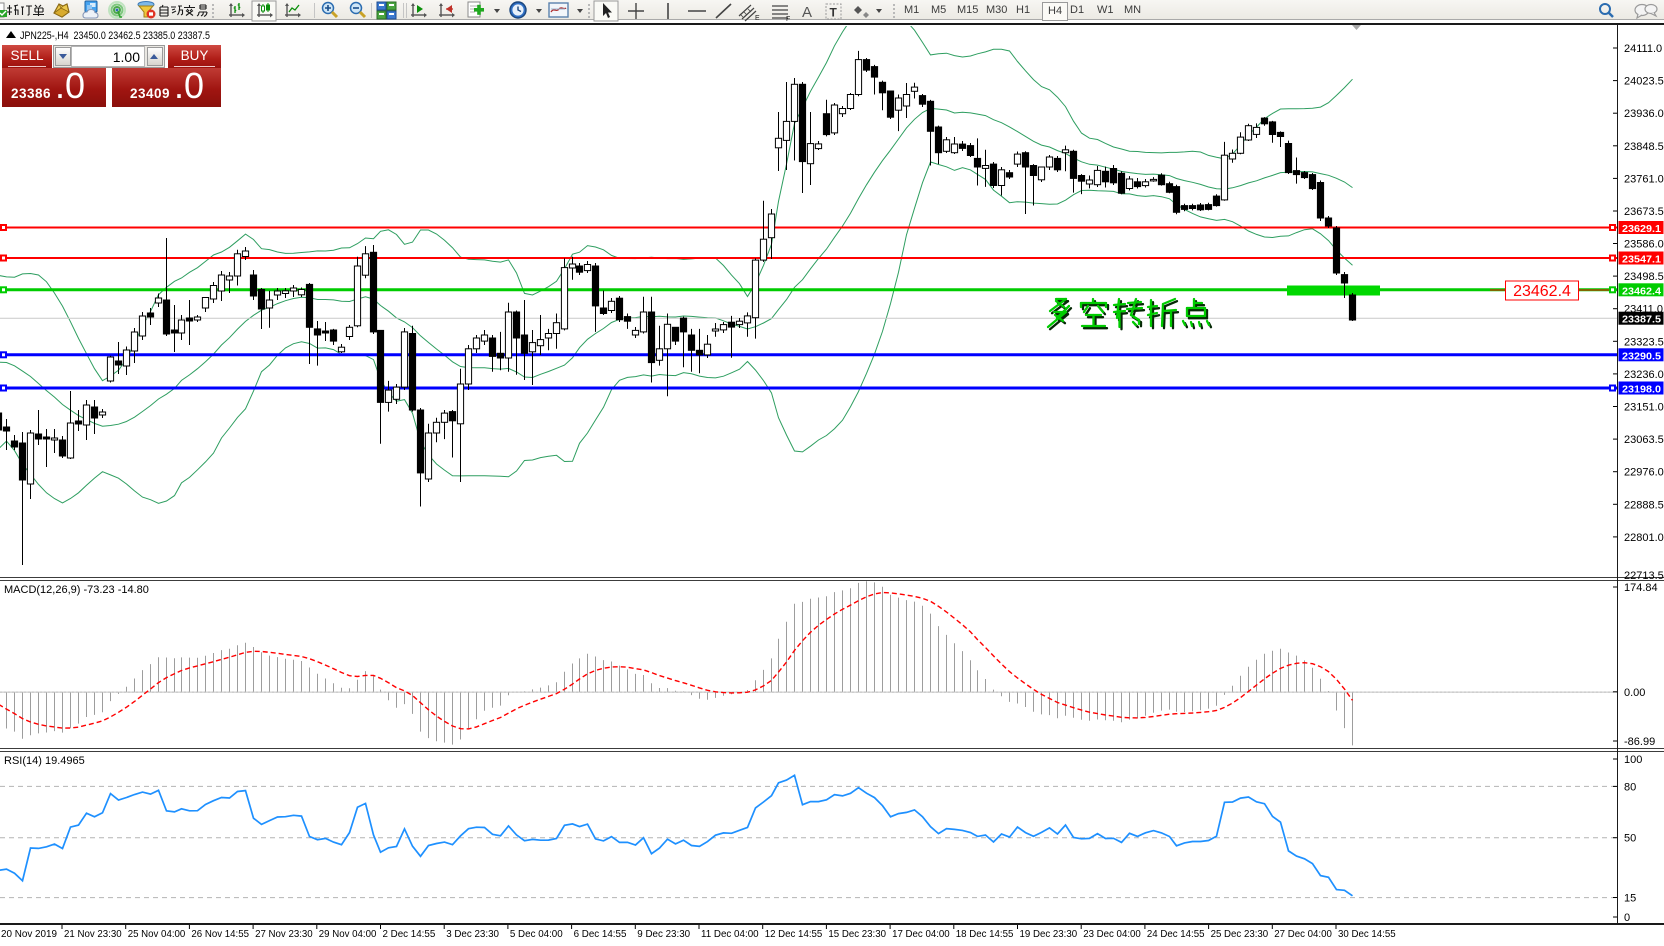 This screenshot has width=1664, height=946. Describe the element at coordinates (1644, 212) in the screenshot. I see `svg-text: 23673.5` at that location.